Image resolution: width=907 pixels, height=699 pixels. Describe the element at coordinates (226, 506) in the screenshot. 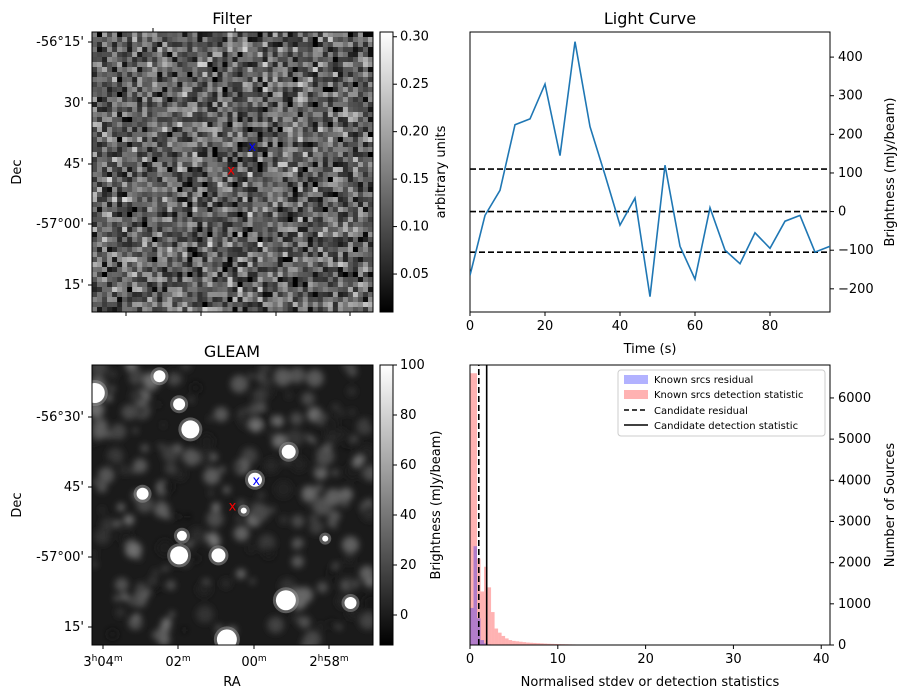

I see `gleam-sources` at that location.